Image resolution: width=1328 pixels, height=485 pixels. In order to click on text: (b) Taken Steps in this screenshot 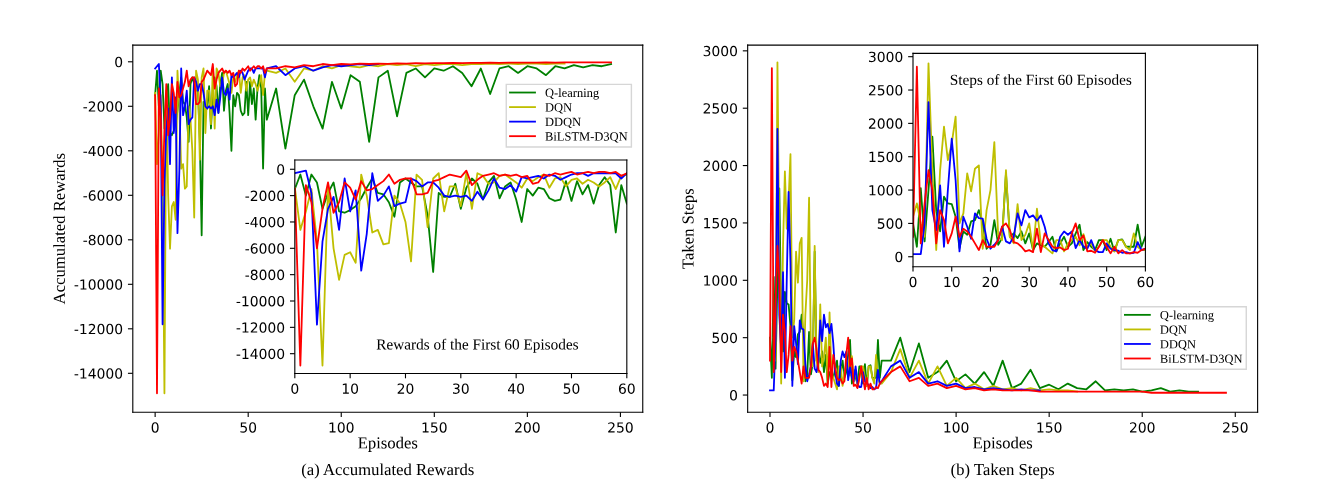, I will do `click(1003, 471)`.